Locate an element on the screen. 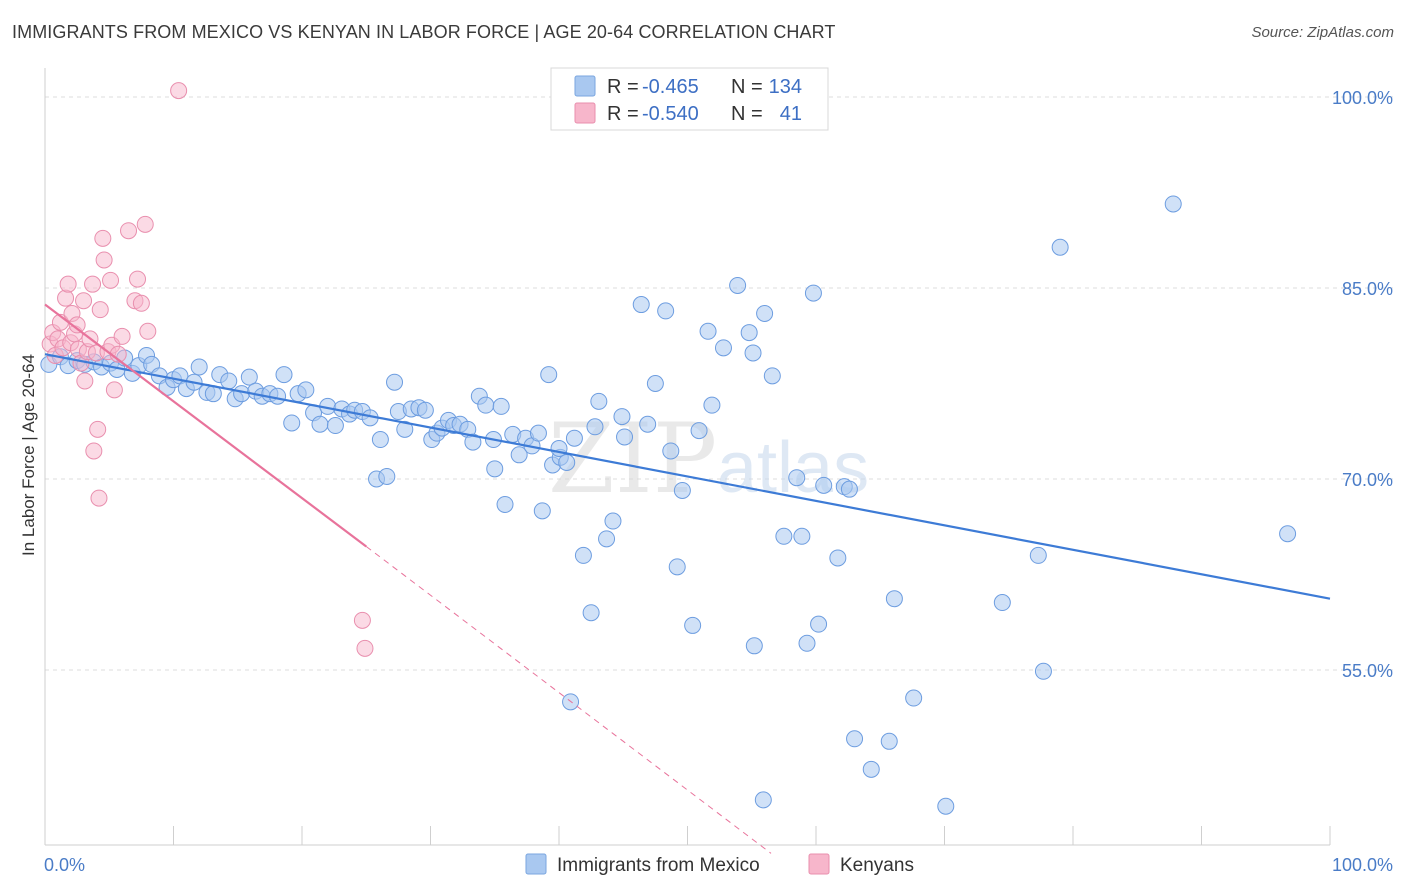  trend-line-kenya is located at coordinates (205, 425).